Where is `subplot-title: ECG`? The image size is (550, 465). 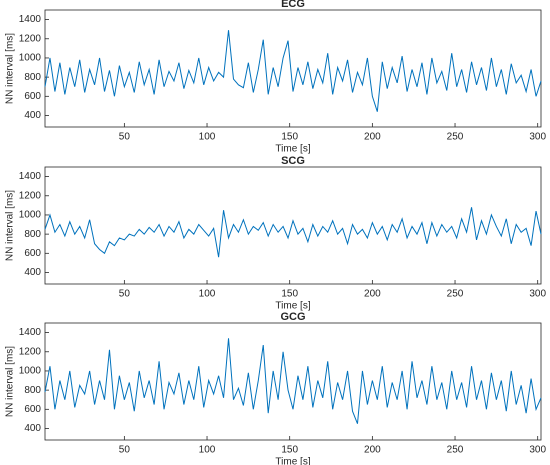
subplot-title: ECG is located at coordinates (293, 5).